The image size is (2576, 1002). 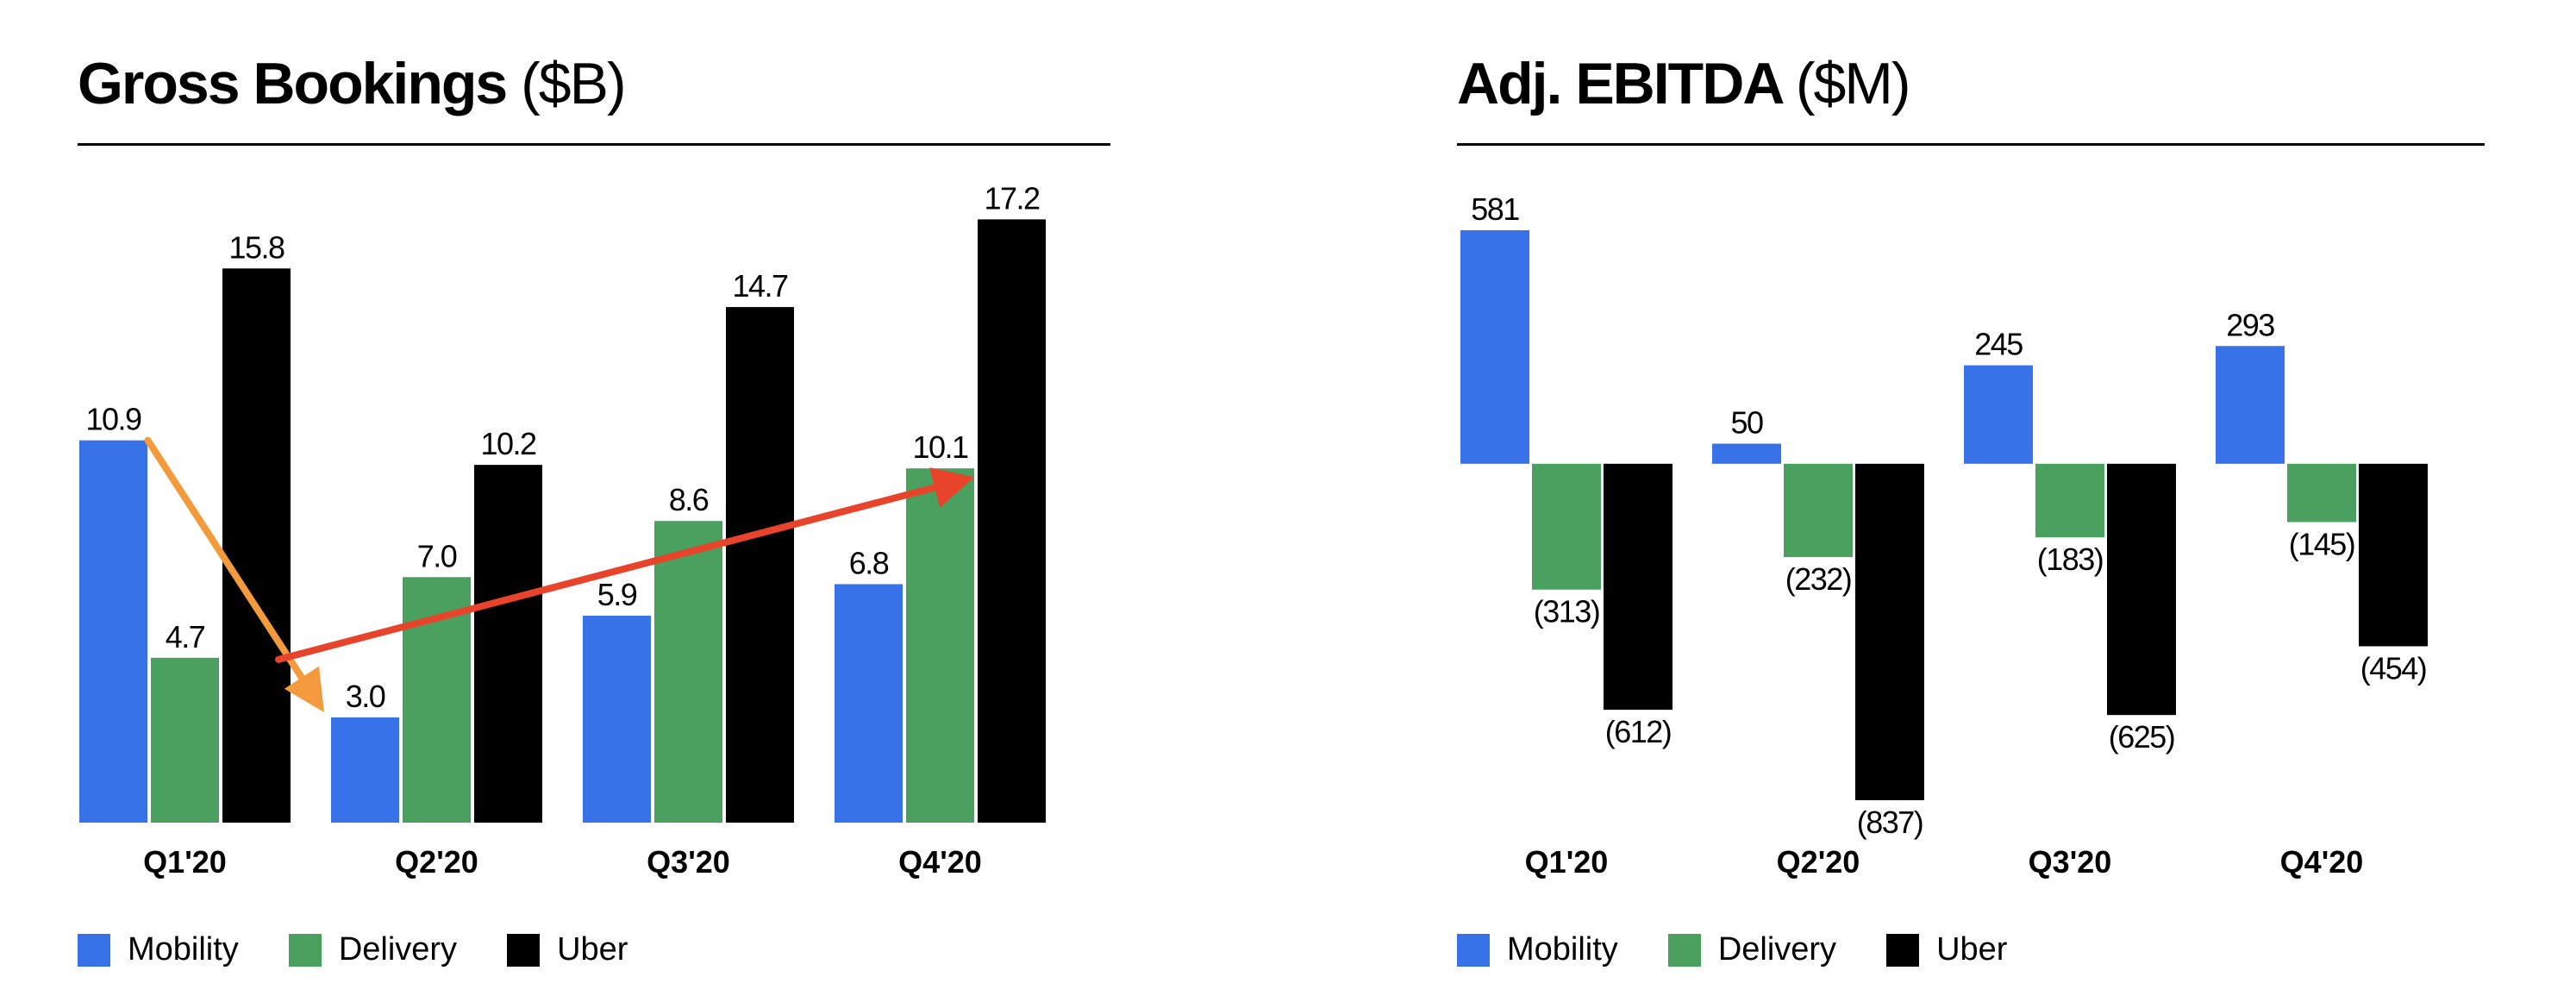 I want to click on value-label-mobility-q3-20: 5.9, so click(x=617, y=594).